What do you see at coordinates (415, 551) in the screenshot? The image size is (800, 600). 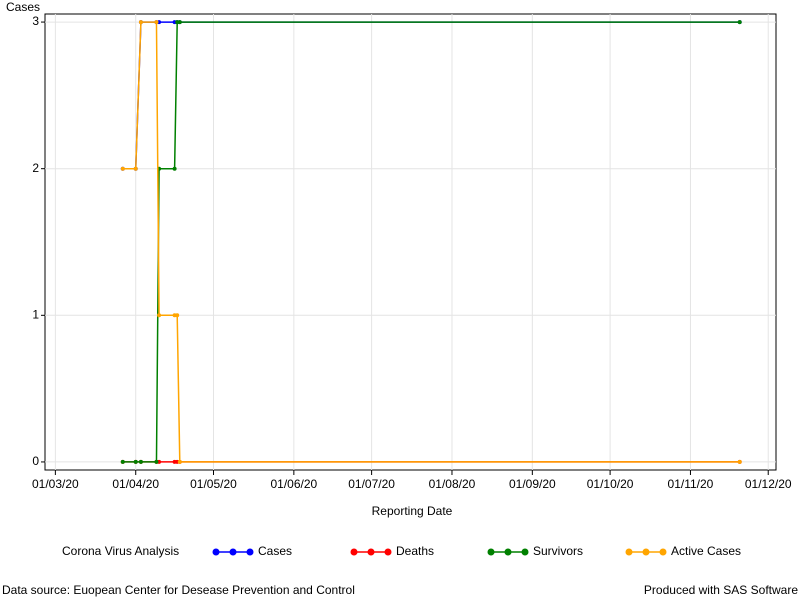 I see `legend-label: Deaths` at bounding box center [415, 551].